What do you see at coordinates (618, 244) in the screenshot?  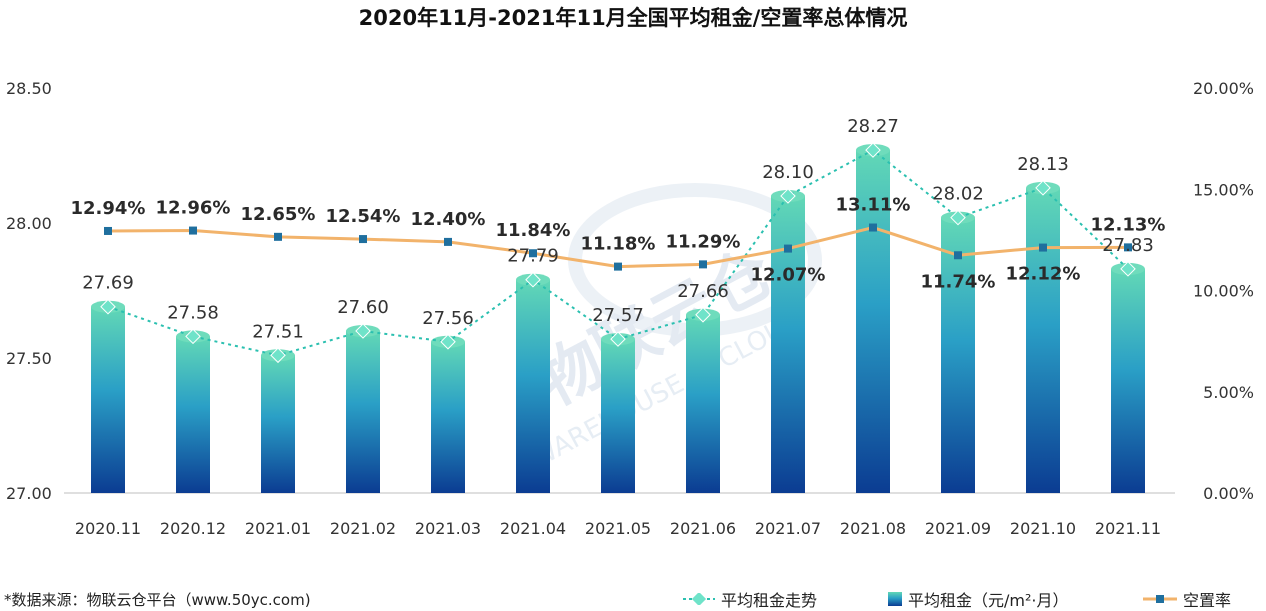 I see `vacancy-value-label: 11.18%` at bounding box center [618, 244].